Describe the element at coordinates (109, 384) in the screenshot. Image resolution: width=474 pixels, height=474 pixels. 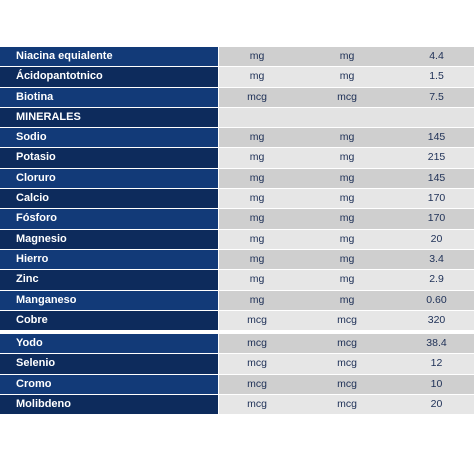
I see `nutrient-name: Cromo` at that location.